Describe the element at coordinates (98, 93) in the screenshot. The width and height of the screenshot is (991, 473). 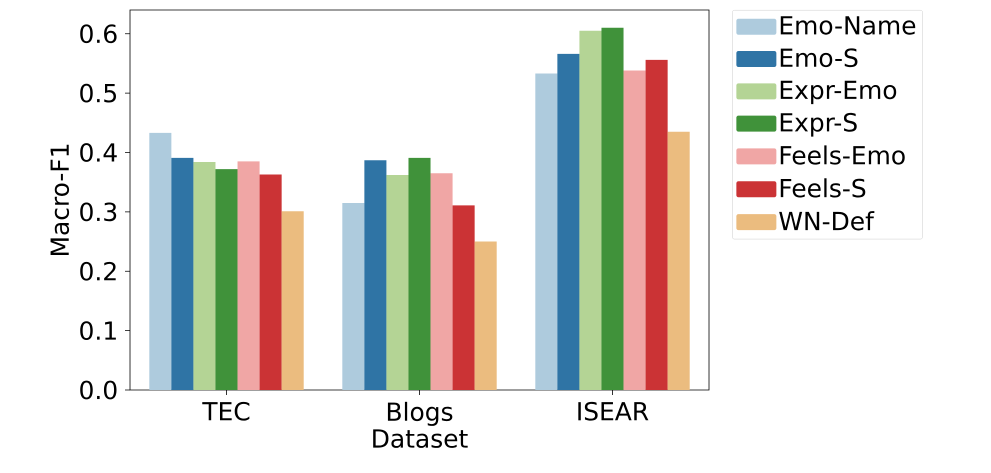
I see `y-tick-label: 0.5` at that location.